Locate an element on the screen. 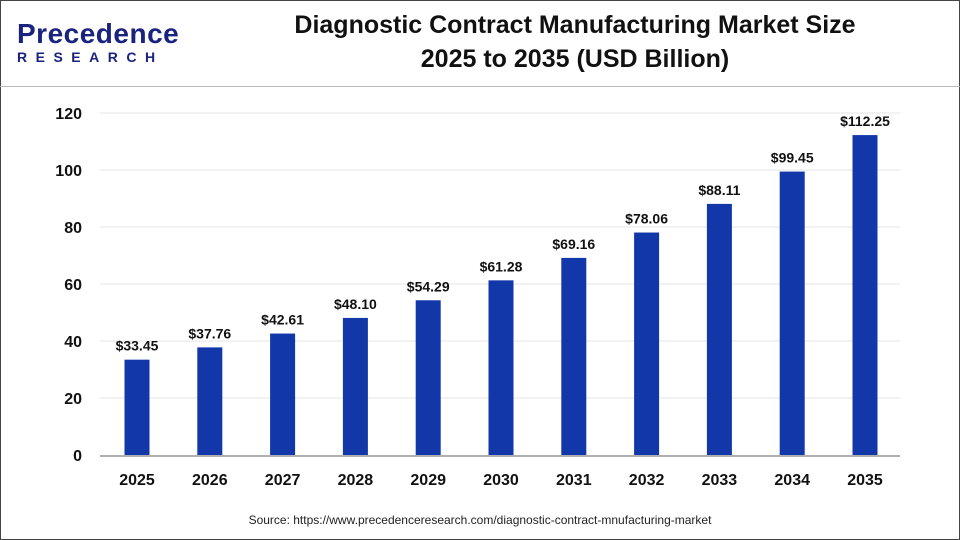 This screenshot has height=540, width=960. x-tick-label: 2025 is located at coordinates (137, 480).